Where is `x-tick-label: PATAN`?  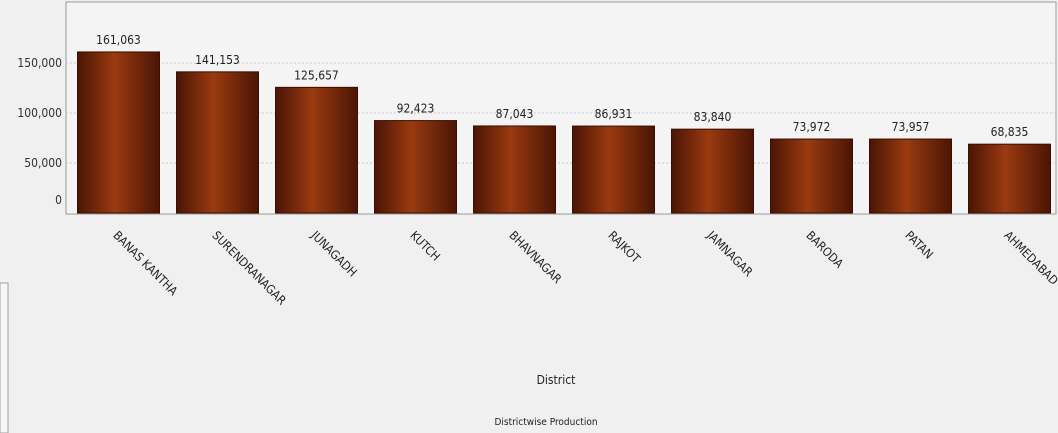 x-tick-label: PATAN is located at coordinates (918, 244).